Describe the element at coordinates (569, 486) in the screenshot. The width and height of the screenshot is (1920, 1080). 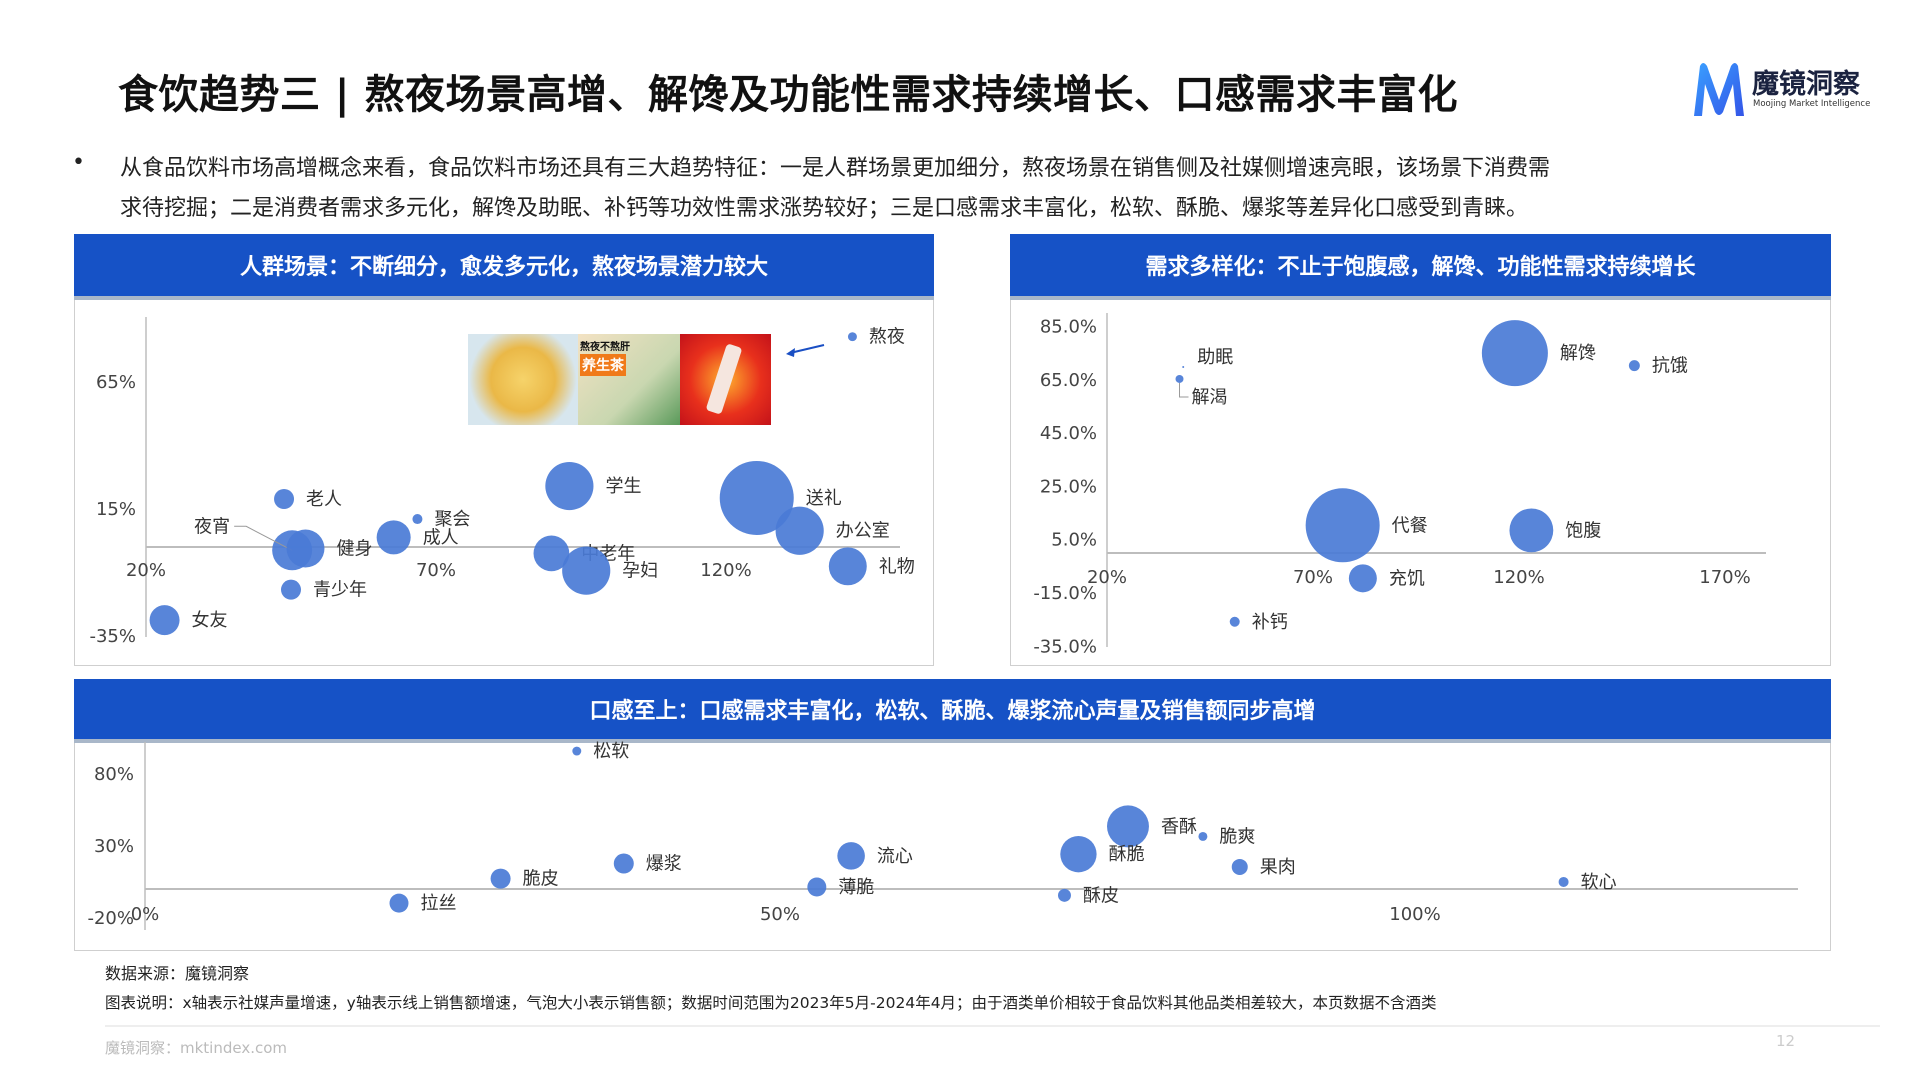
I see `bubble-学生` at that location.